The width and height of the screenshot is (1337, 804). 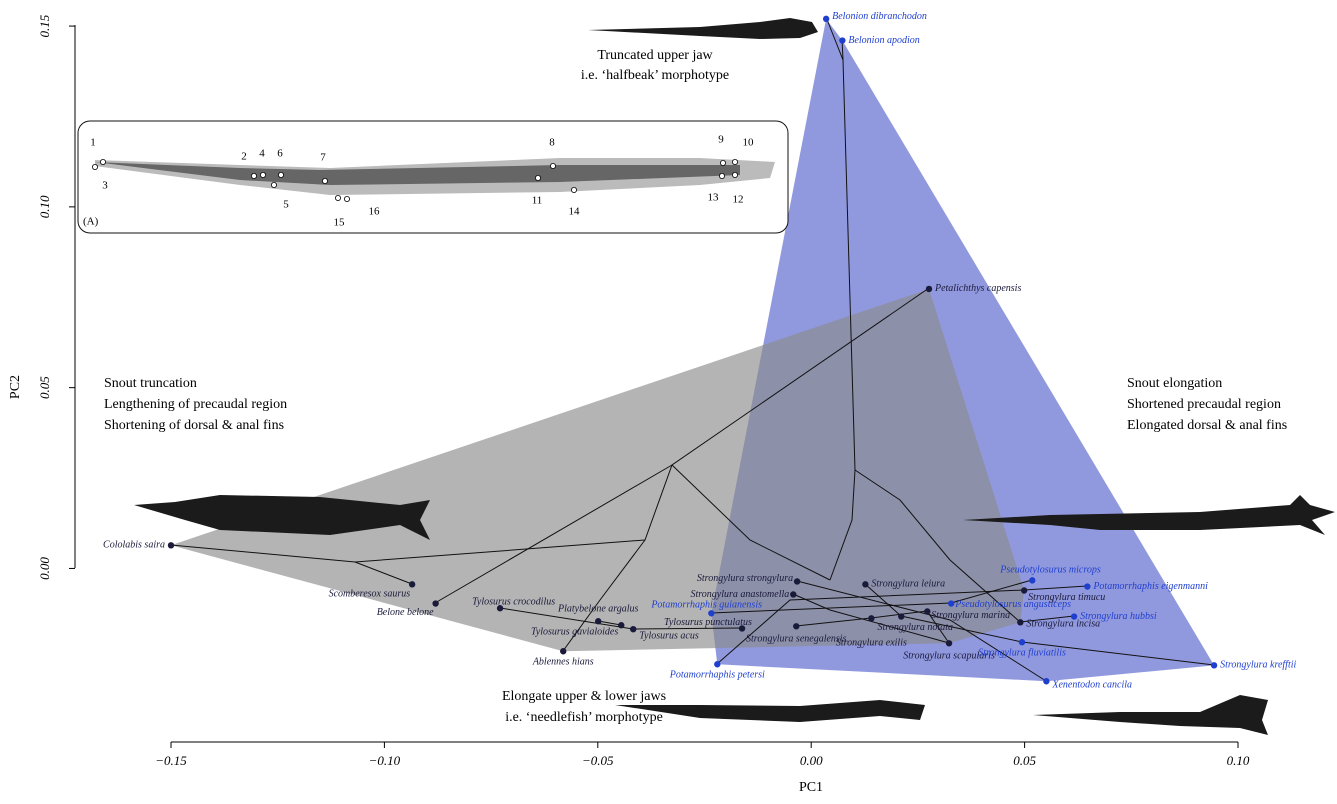 I want to click on point-label: Cololabis saira, so click(x=134, y=545).